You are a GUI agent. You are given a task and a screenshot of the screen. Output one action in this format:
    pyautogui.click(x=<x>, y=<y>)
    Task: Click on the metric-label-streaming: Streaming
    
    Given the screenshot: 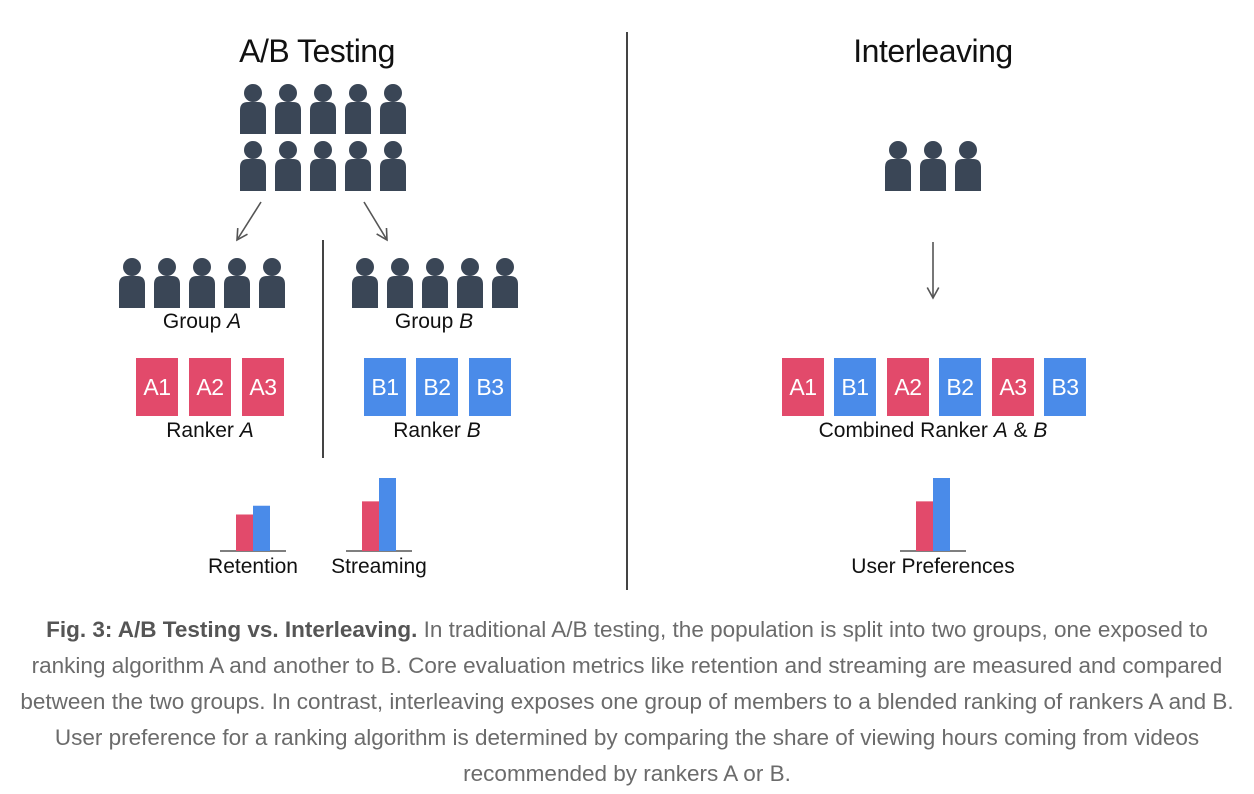 What is the action you would take?
    pyautogui.click(x=379, y=566)
    